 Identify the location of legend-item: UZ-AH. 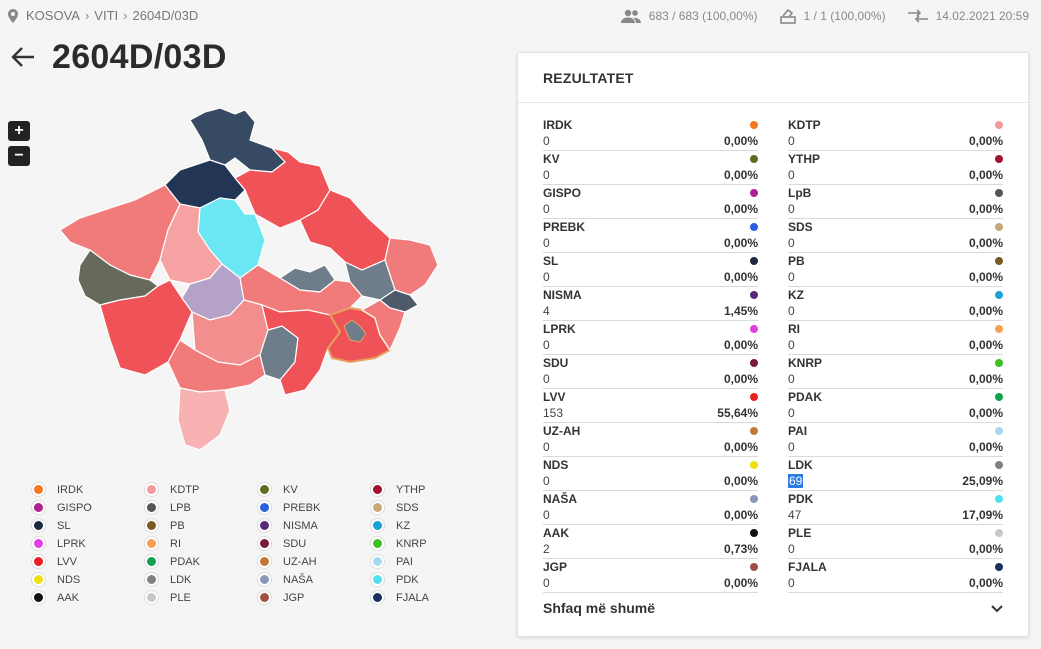
(314, 561).